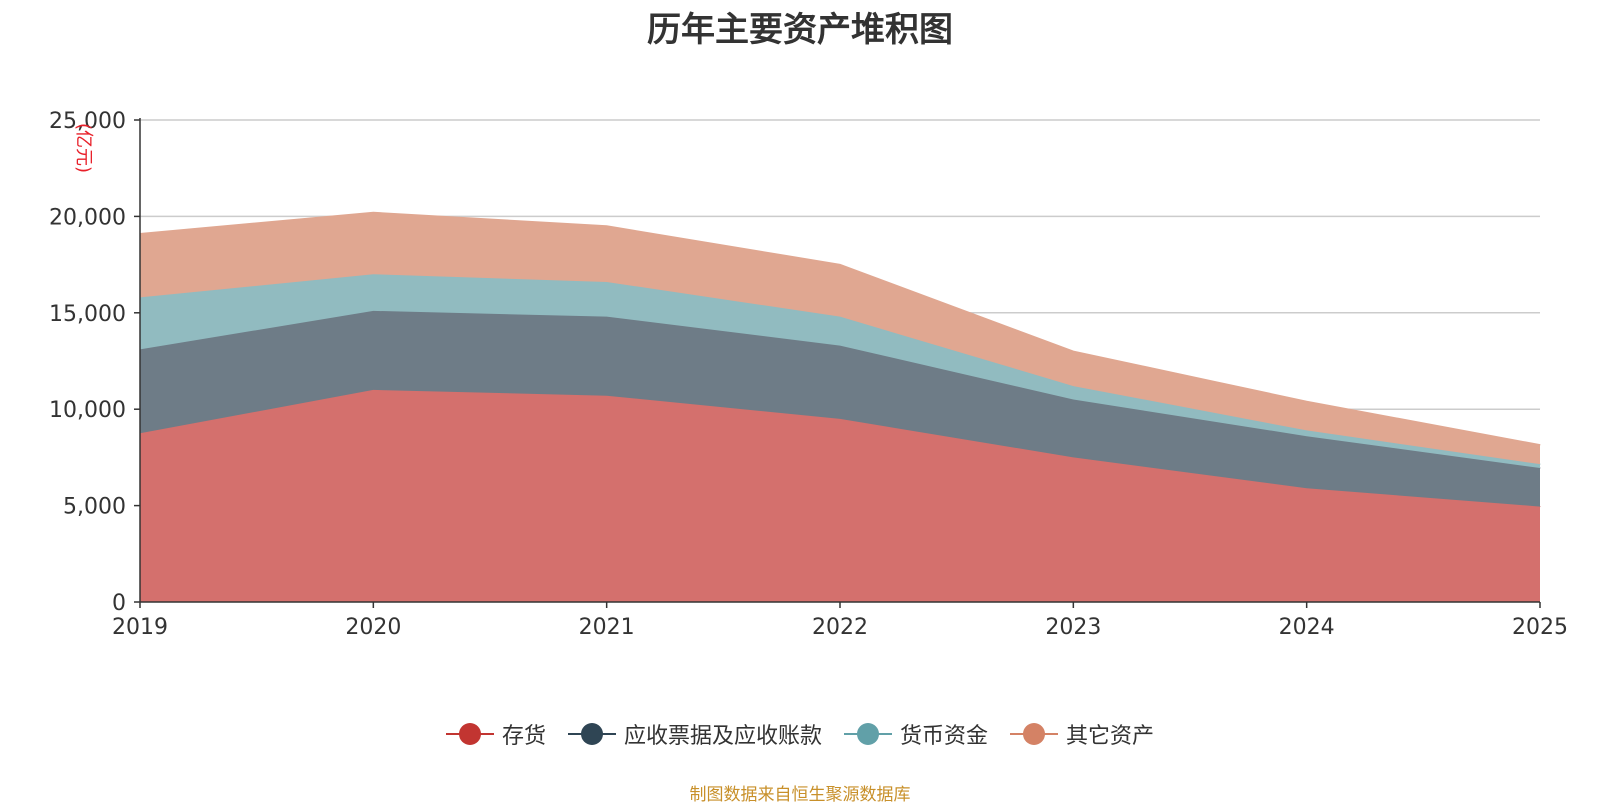 This screenshot has height=805, width=1600. I want to click on x-tick-label: 2024, so click(1307, 627).